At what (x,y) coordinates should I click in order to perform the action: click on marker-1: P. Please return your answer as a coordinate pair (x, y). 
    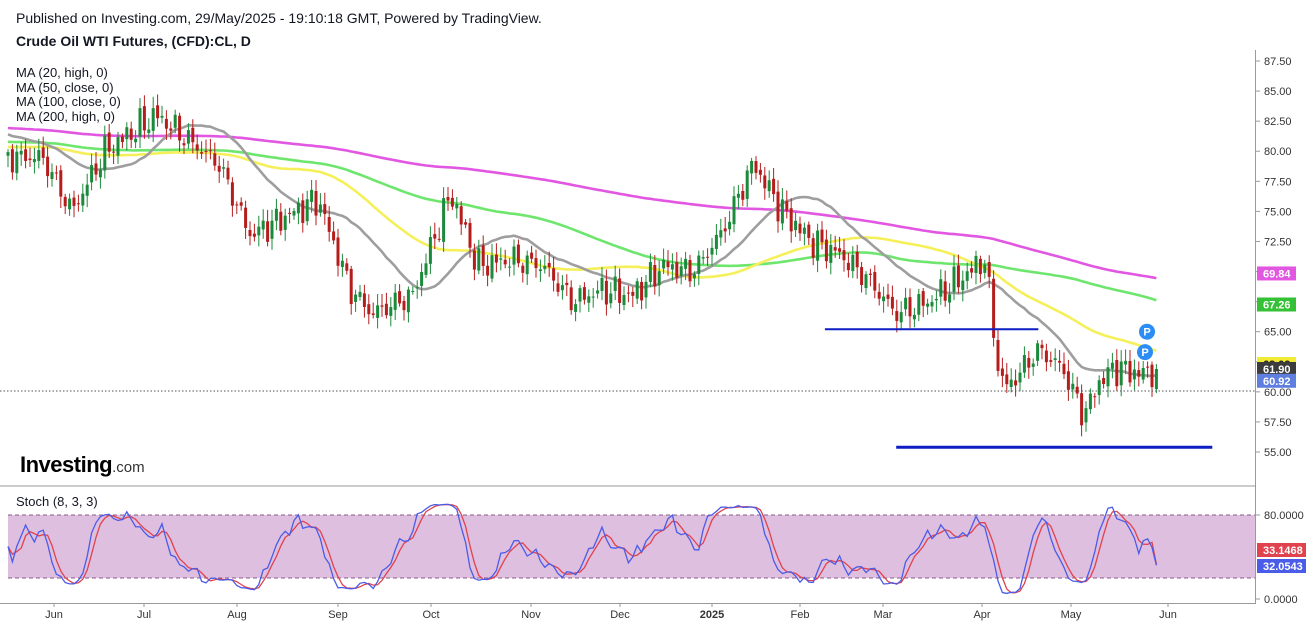
    Looking at the image, I should click on (1145, 352).